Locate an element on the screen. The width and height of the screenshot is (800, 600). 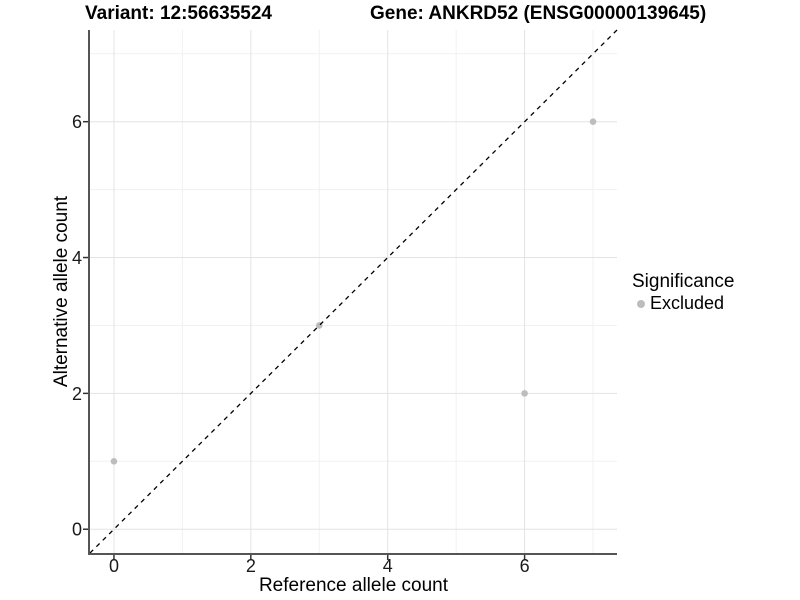
x-axis-title: Reference allele count is located at coordinates (354, 585).